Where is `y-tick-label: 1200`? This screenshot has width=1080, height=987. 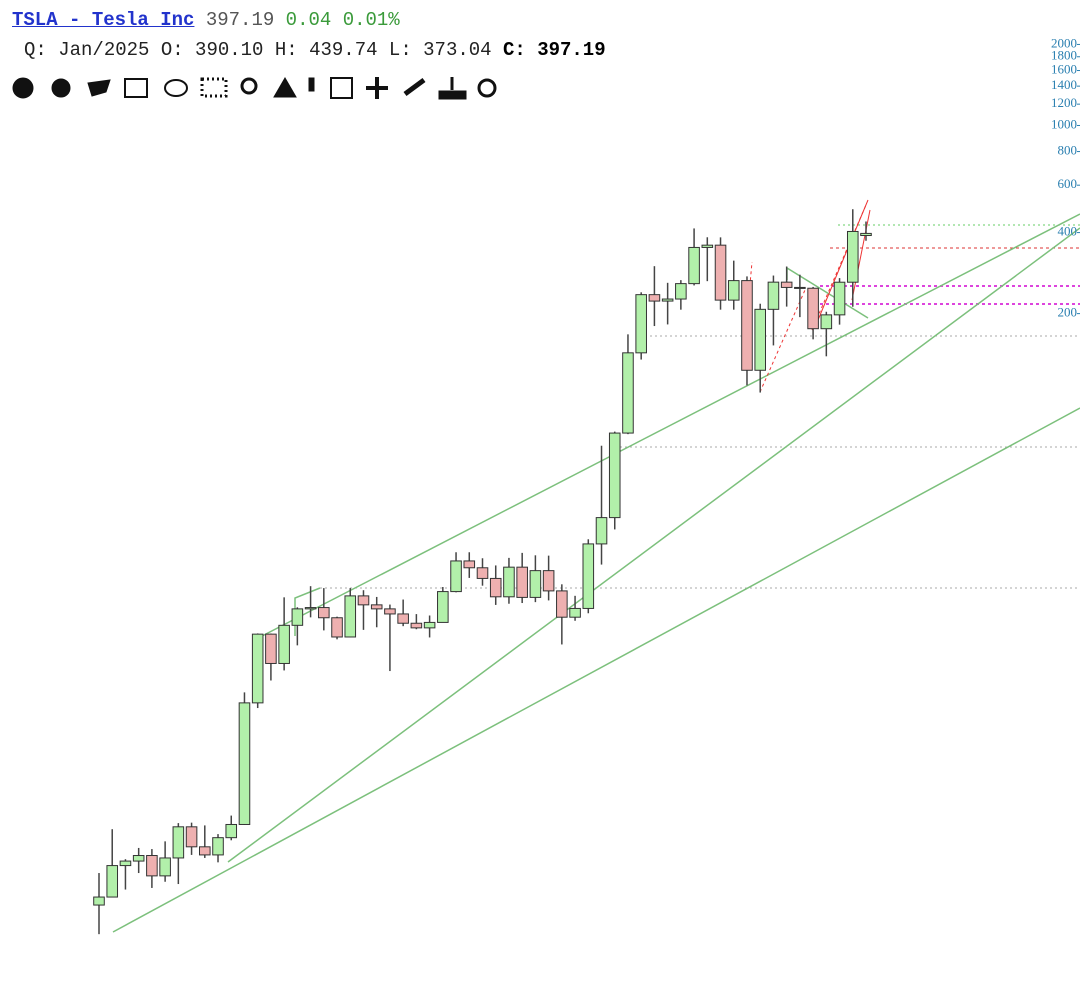 y-tick-label: 1200 is located at coordinates (1064, 102).